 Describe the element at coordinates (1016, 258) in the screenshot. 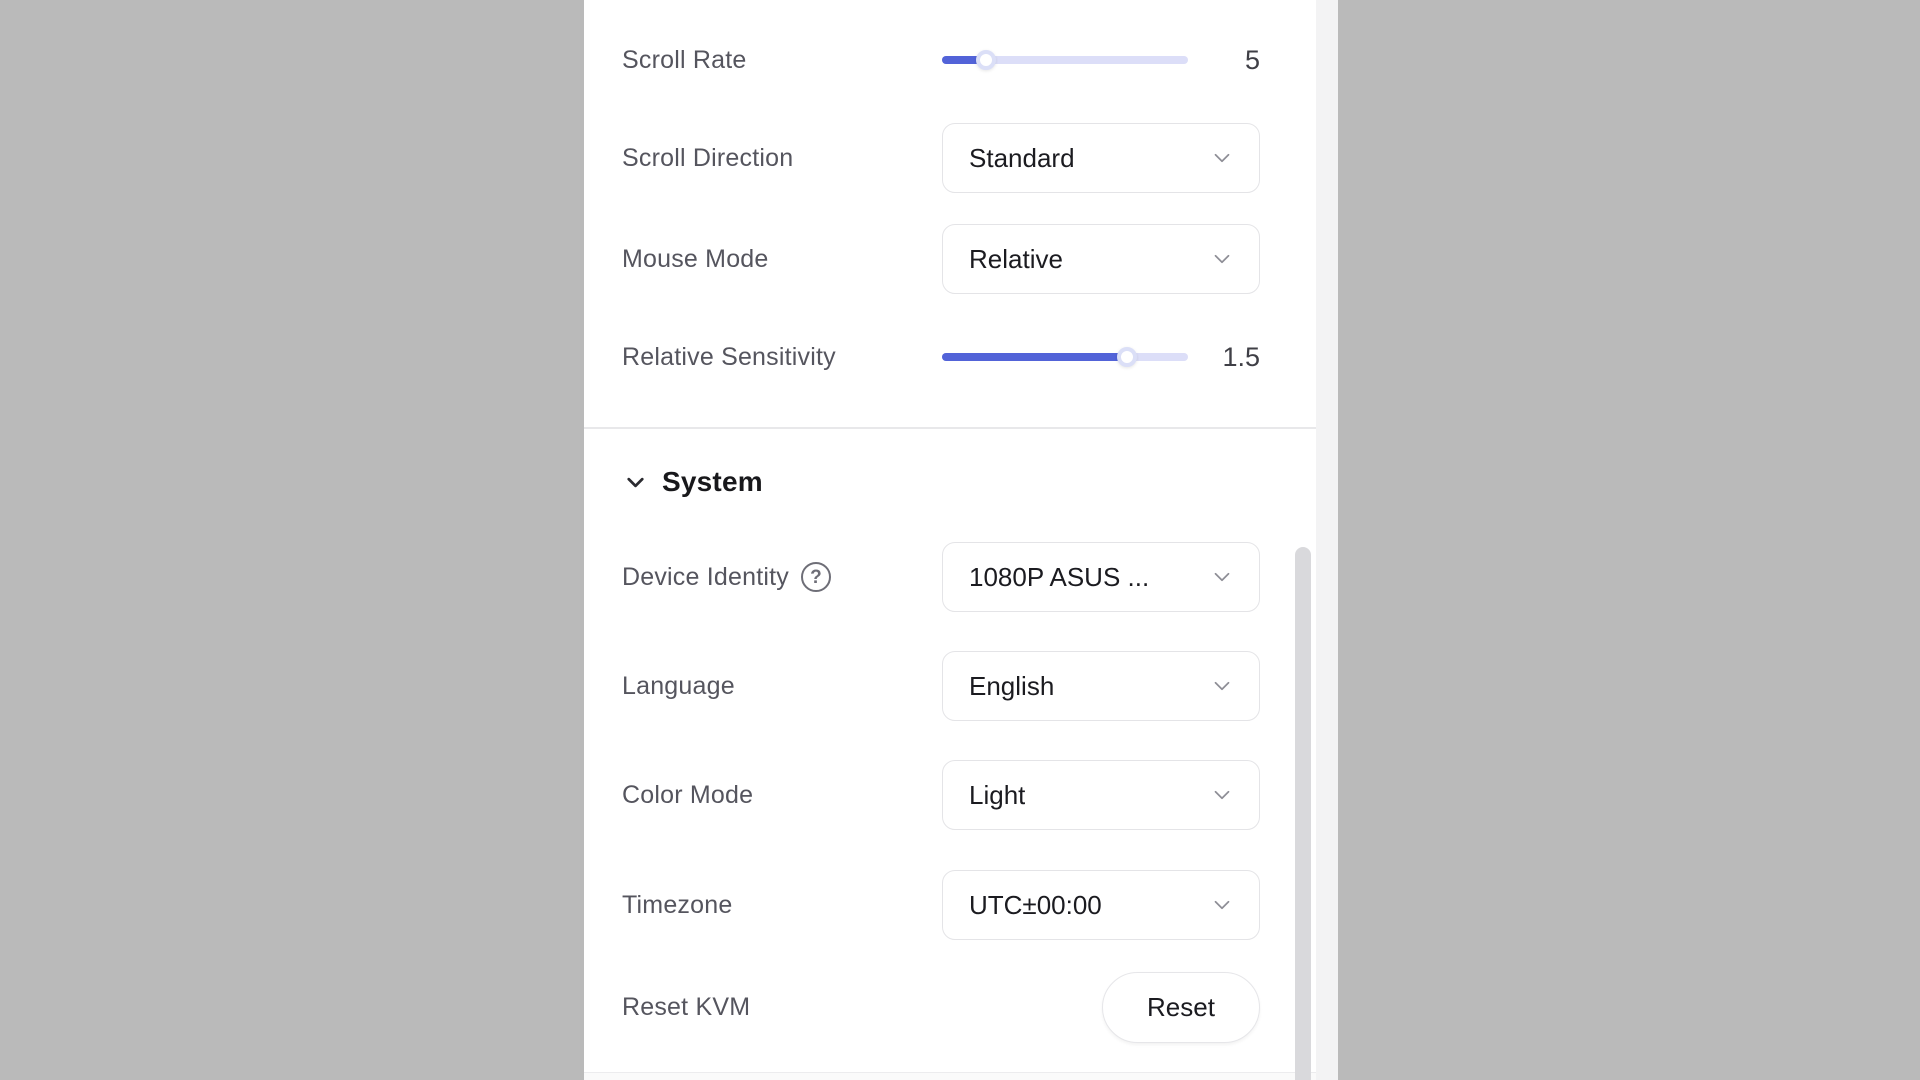

I see `mouse-mode-value: Relative` at that location.